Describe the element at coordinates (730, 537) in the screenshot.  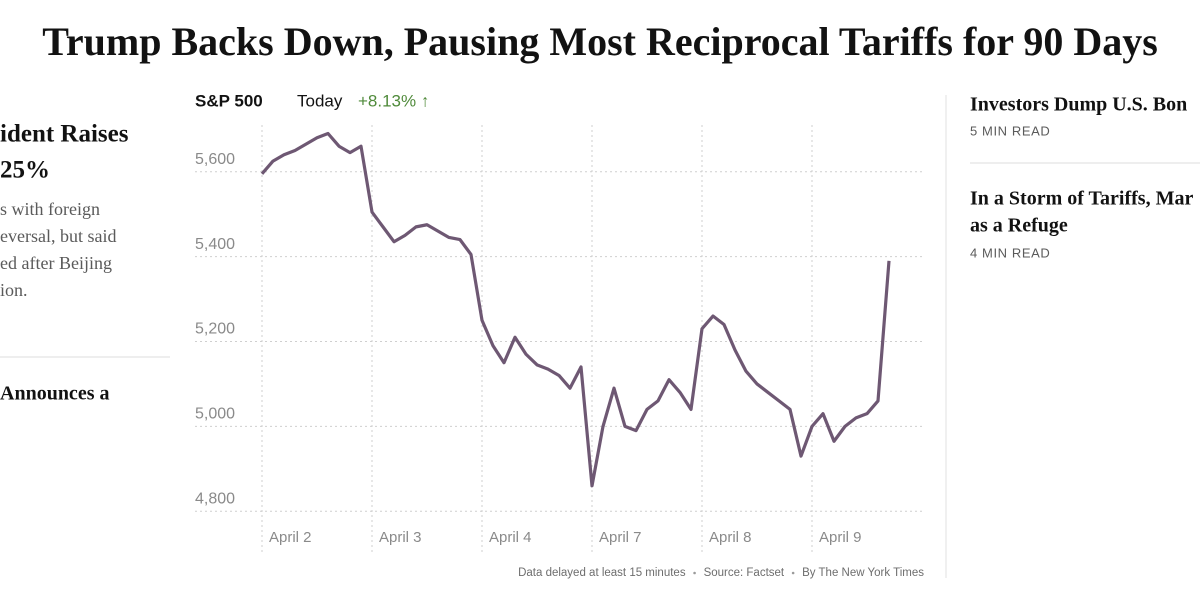
I see `x-tick-label: April 8` at that location.